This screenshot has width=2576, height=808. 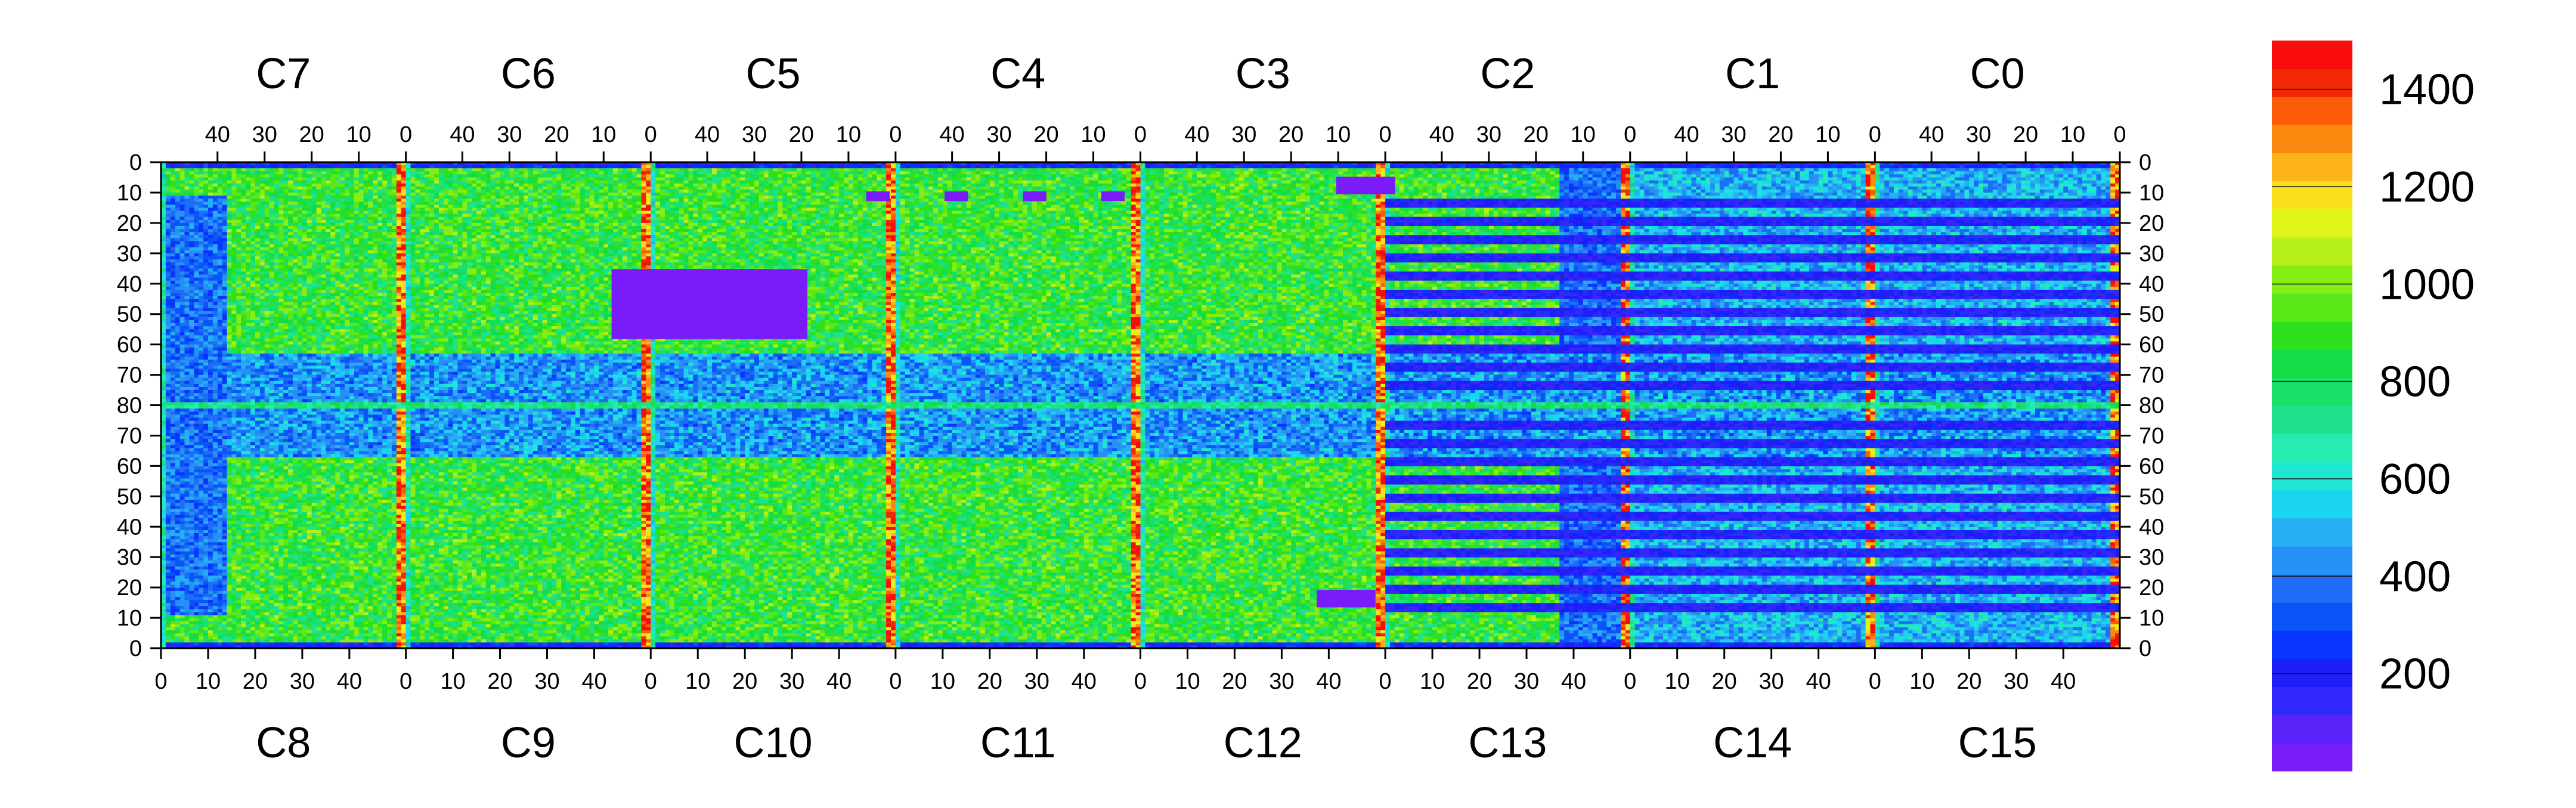 I want to click on left-tick-label: 0, so click(x=135, y=162).